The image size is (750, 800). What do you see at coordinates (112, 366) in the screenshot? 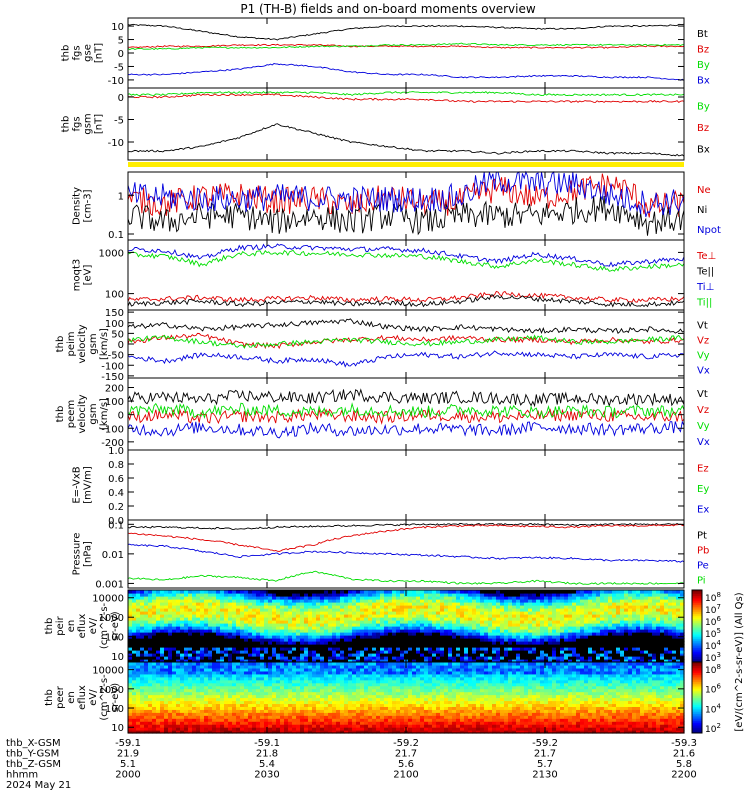
I see `y-tick-label: -100` at bounding box center [112, 366].